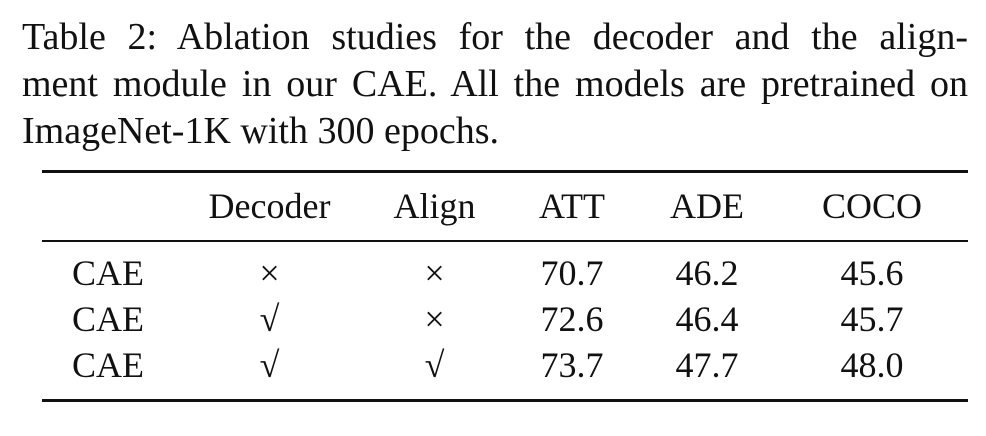  I want to click on table-row: CAE √ × 72.6 46.4 45.7, so click(505, 319).